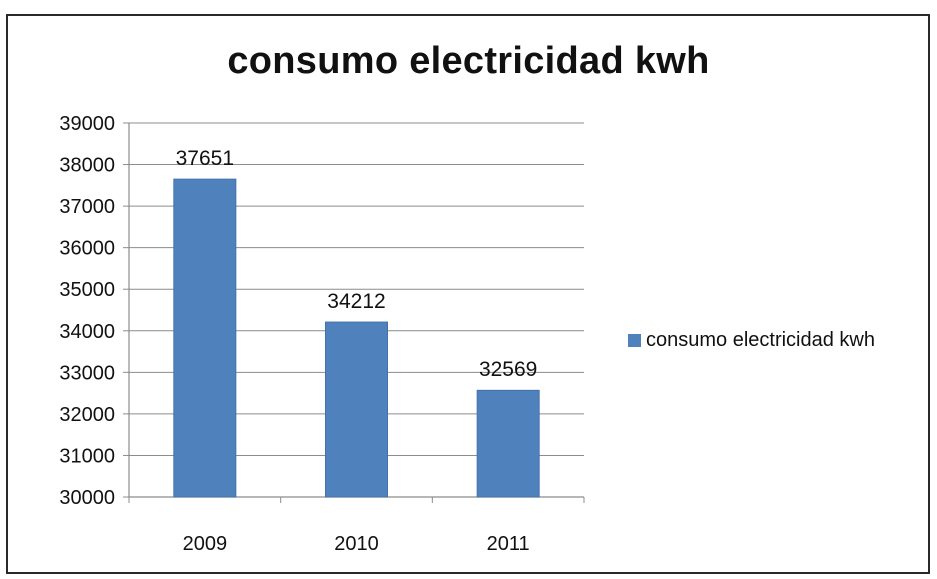 The width and height of the screenshot is (937, 579). What do you see at coordinates (87, 373) in the screenshot?
I see `y-tick-label: 33000` at bounding box center [87, 373].